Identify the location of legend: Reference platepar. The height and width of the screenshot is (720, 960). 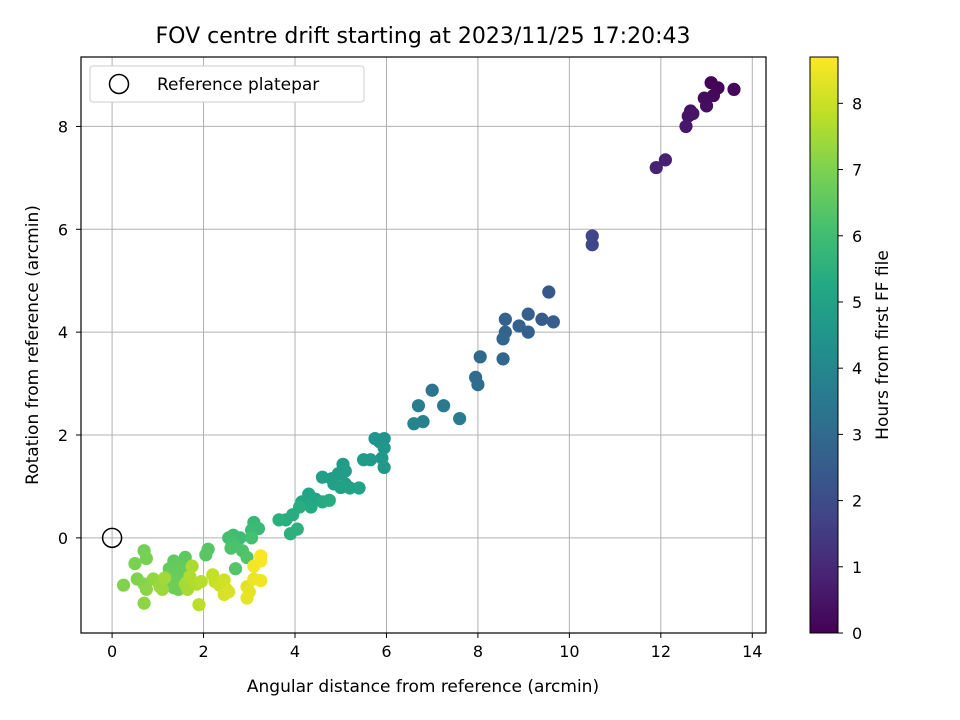
(227, 84).